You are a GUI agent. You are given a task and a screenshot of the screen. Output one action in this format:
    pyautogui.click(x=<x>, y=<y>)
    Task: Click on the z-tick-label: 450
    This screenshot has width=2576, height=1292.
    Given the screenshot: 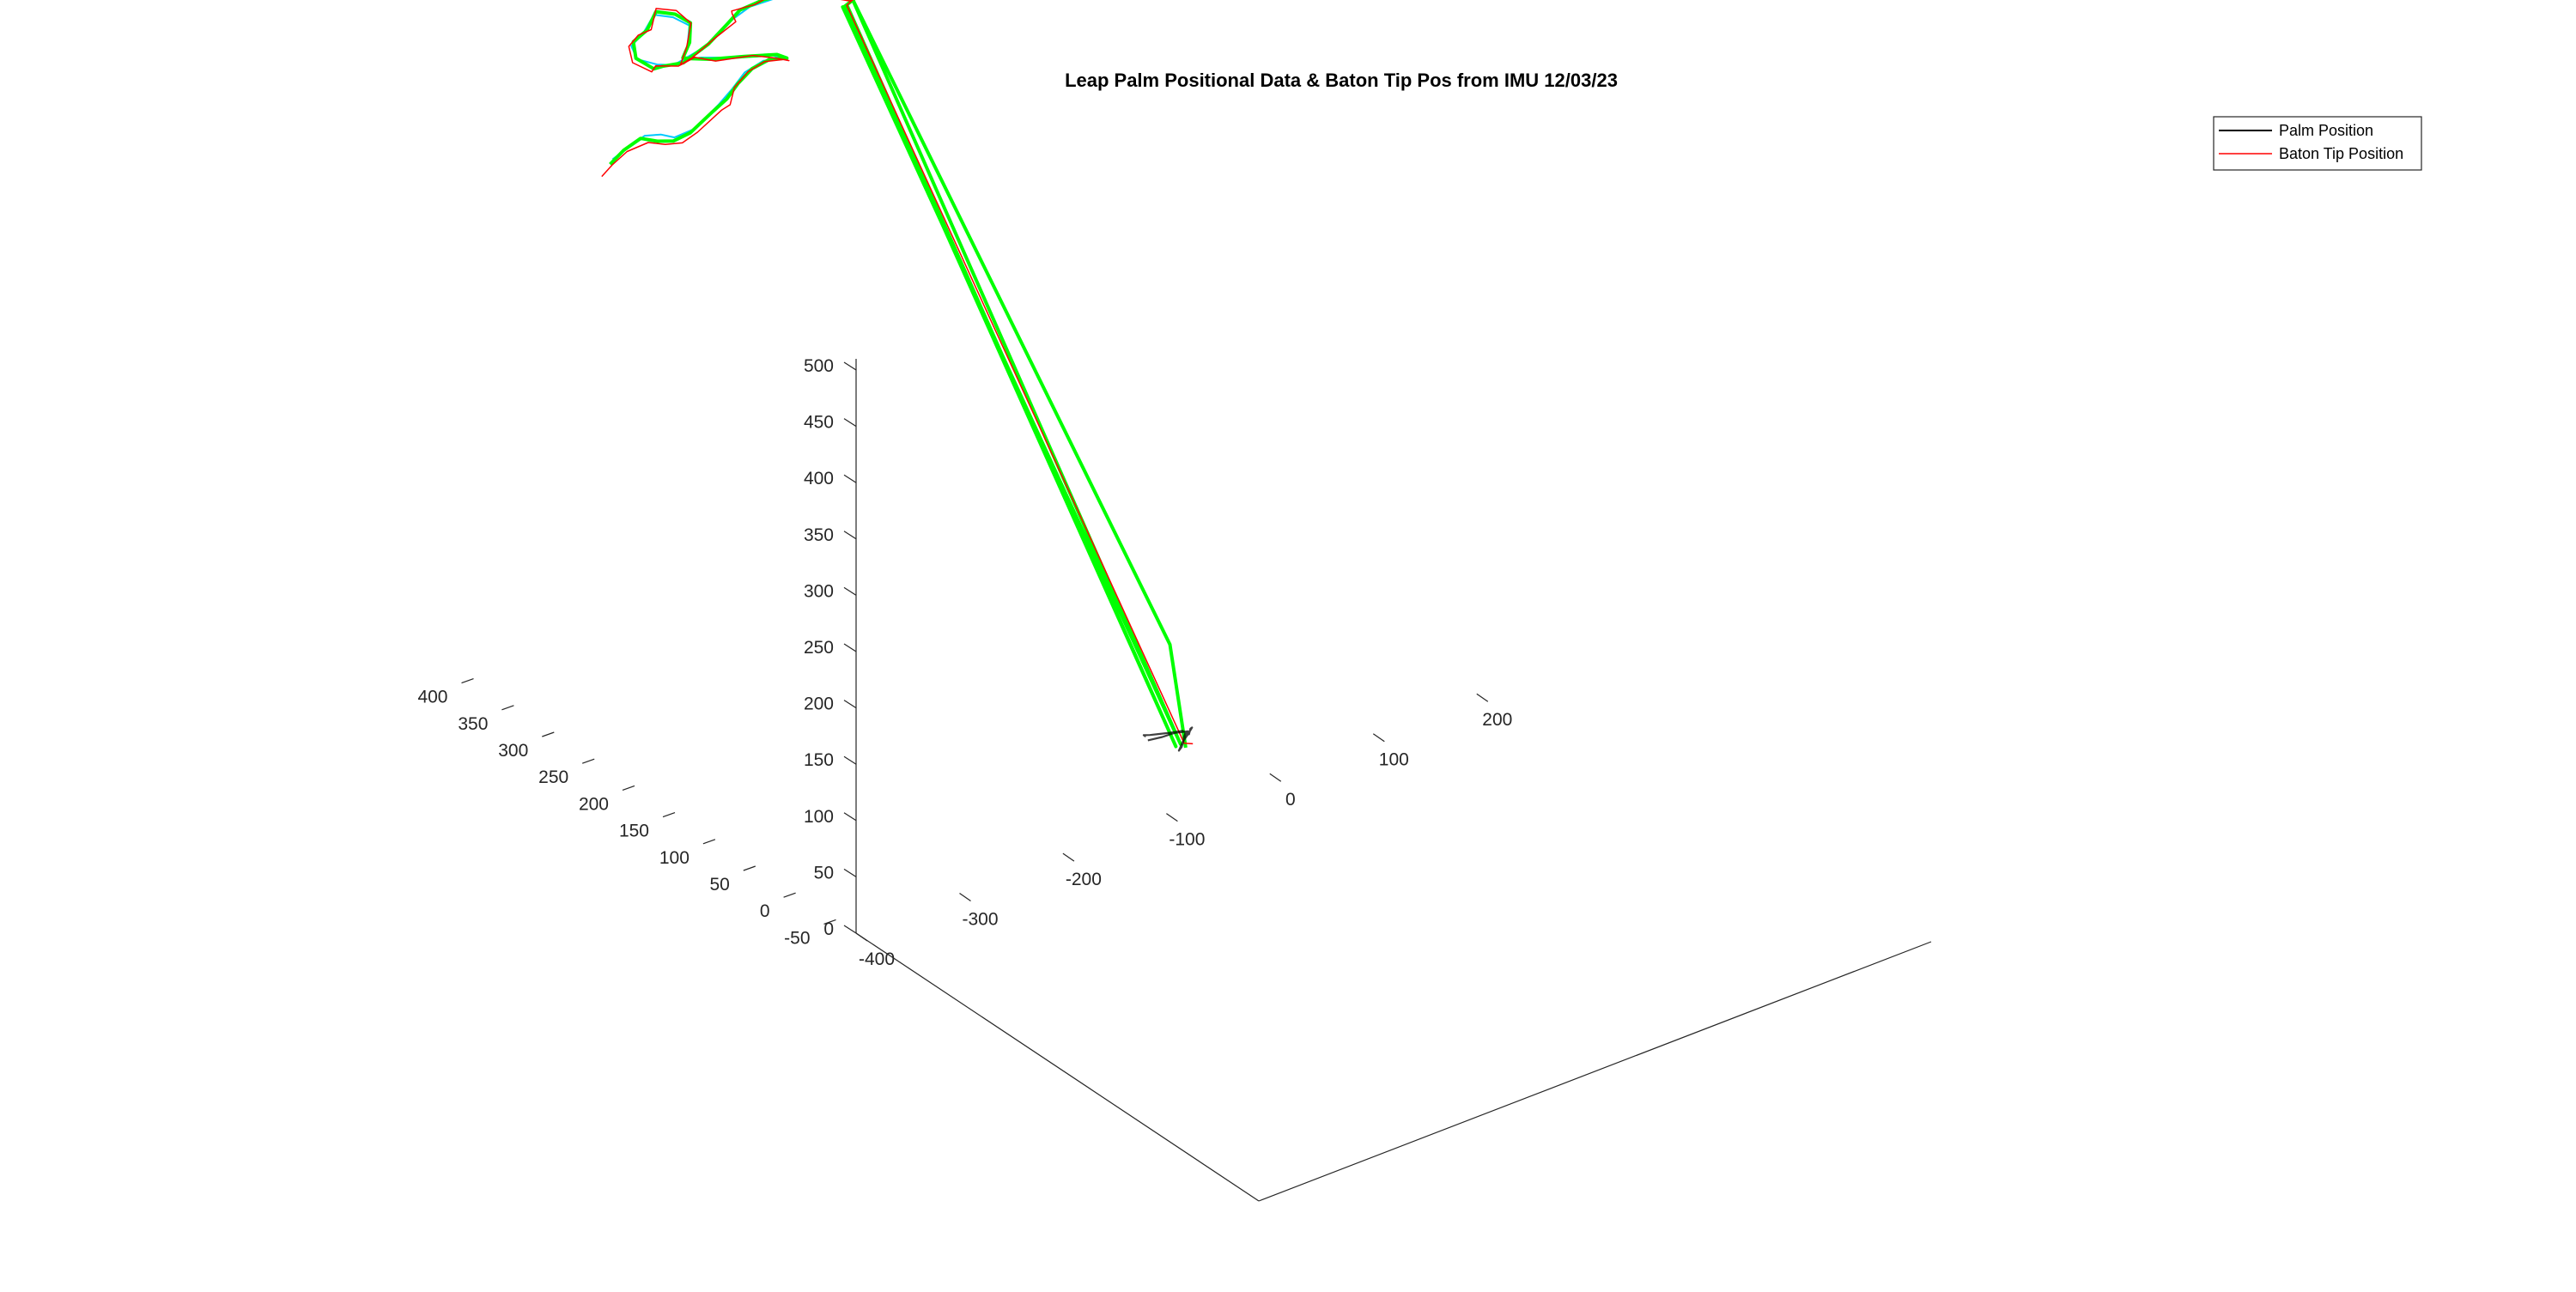 What is the action you would take?
    pyautogui.click(x=819, y=423)
    